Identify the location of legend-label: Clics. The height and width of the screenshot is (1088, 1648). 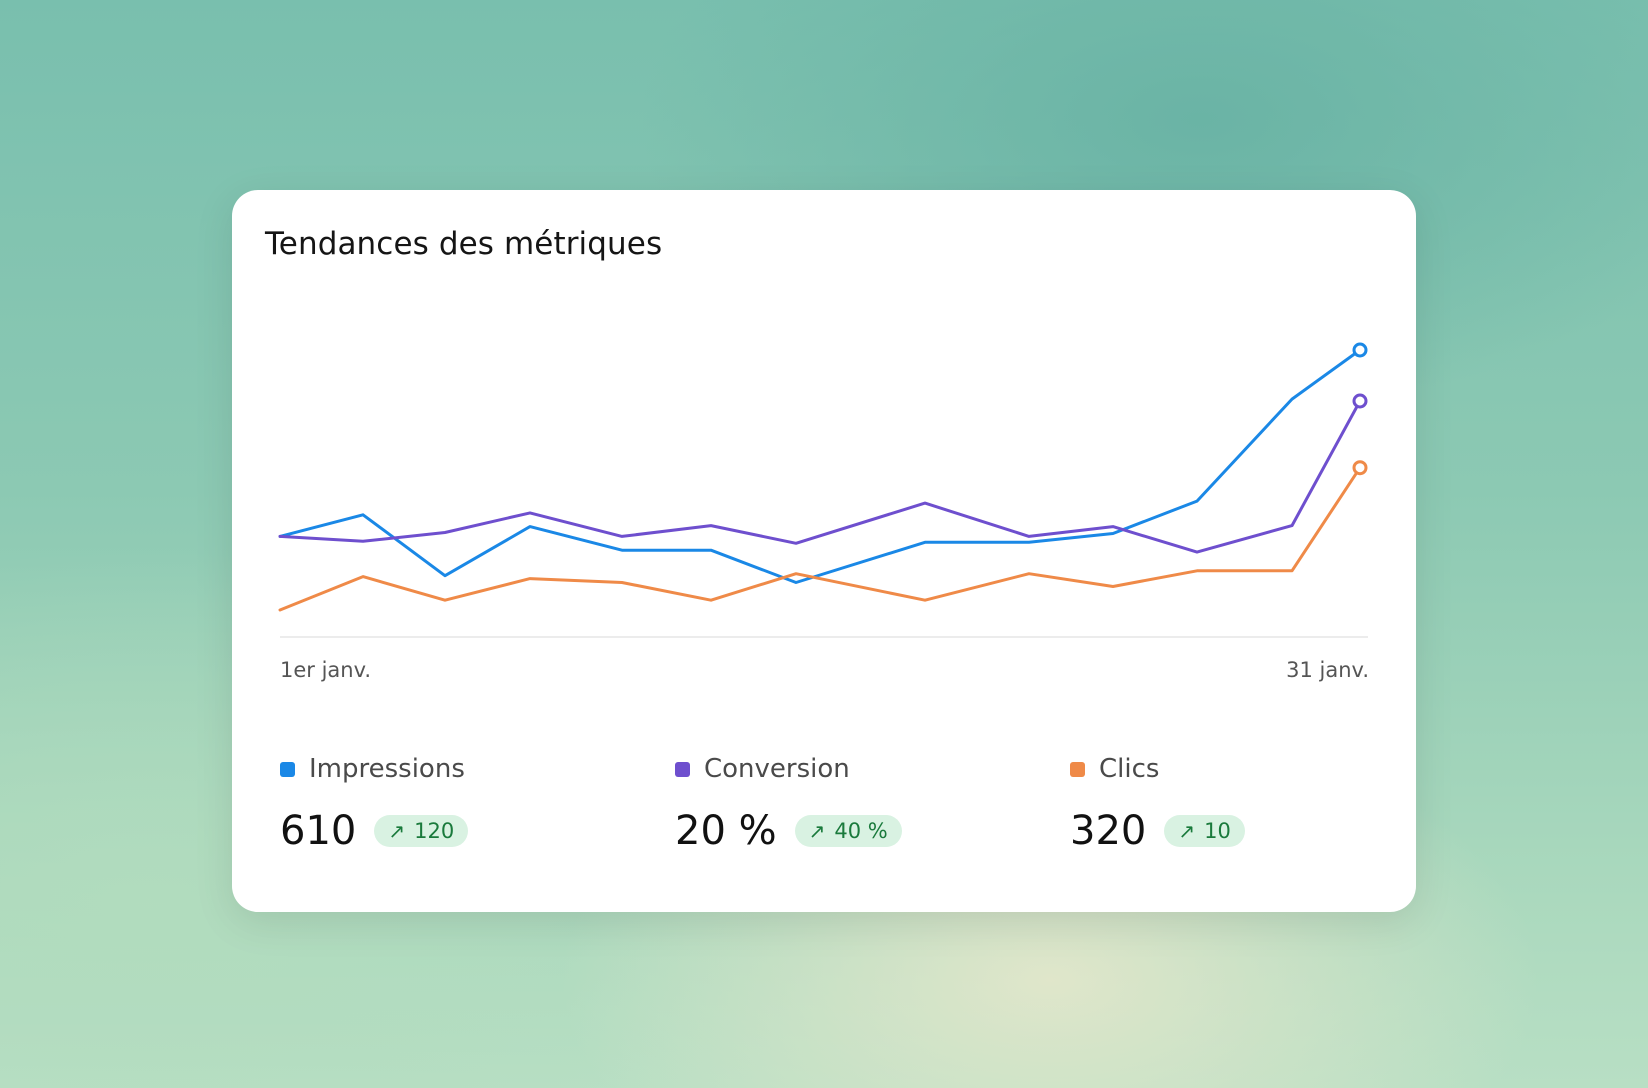
(1129, 769).